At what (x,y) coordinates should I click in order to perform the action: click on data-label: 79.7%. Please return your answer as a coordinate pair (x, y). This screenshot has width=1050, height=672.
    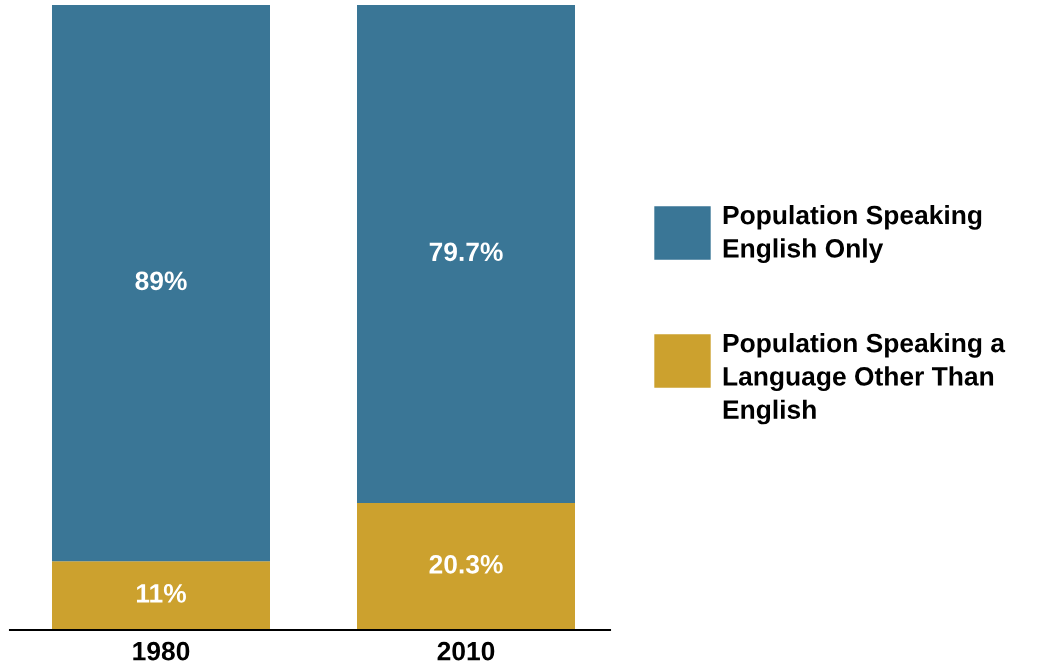
    Looking at the image, I should click on (466, 252).